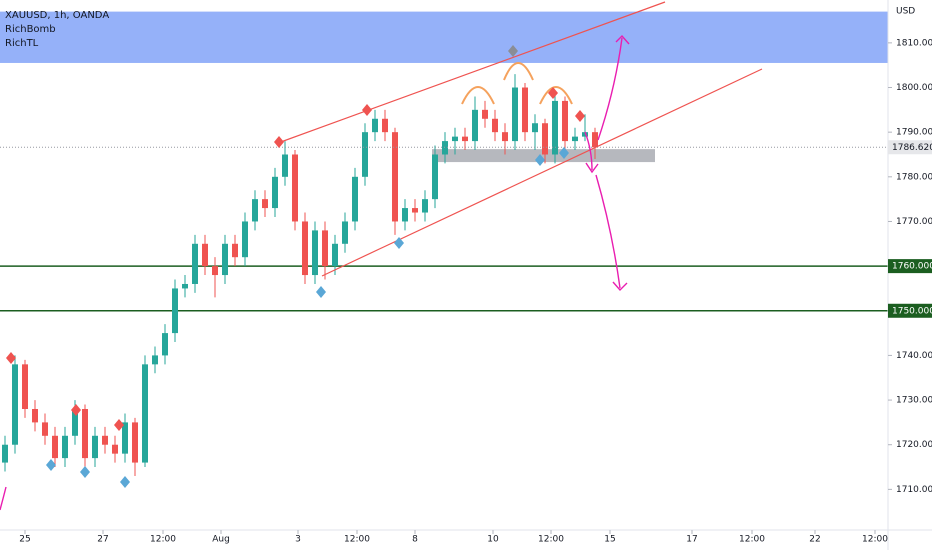  I want to click on y-tick-label: 1710.000, so click(914, 490).